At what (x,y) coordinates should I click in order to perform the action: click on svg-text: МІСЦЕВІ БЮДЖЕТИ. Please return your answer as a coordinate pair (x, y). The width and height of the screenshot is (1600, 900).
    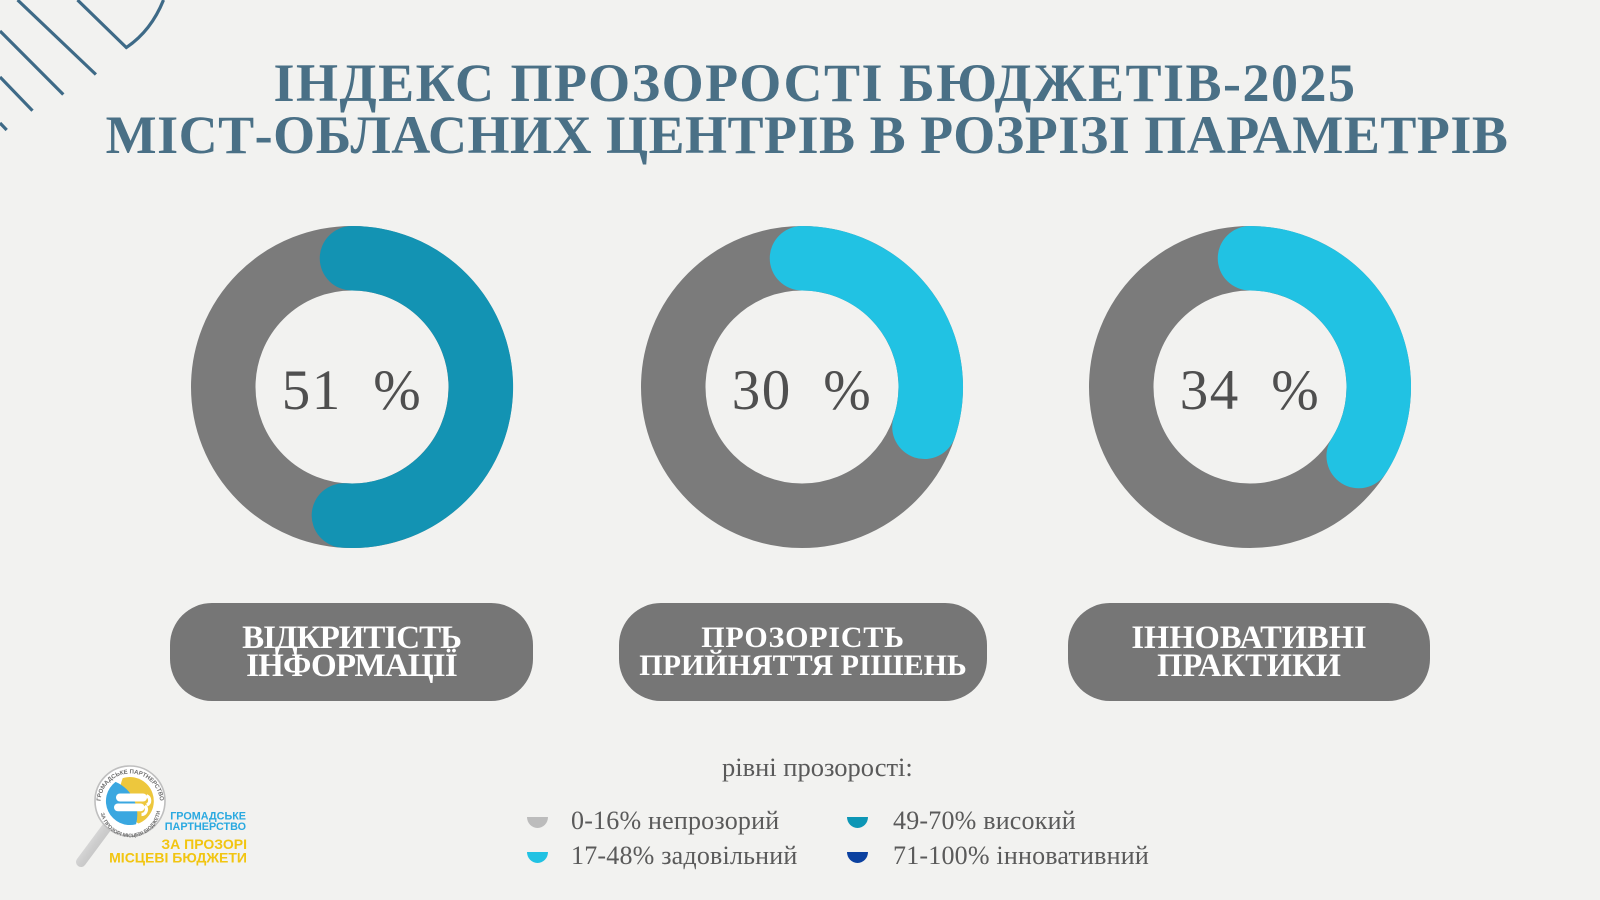
    Looking at the image, I should click on (178, 858).